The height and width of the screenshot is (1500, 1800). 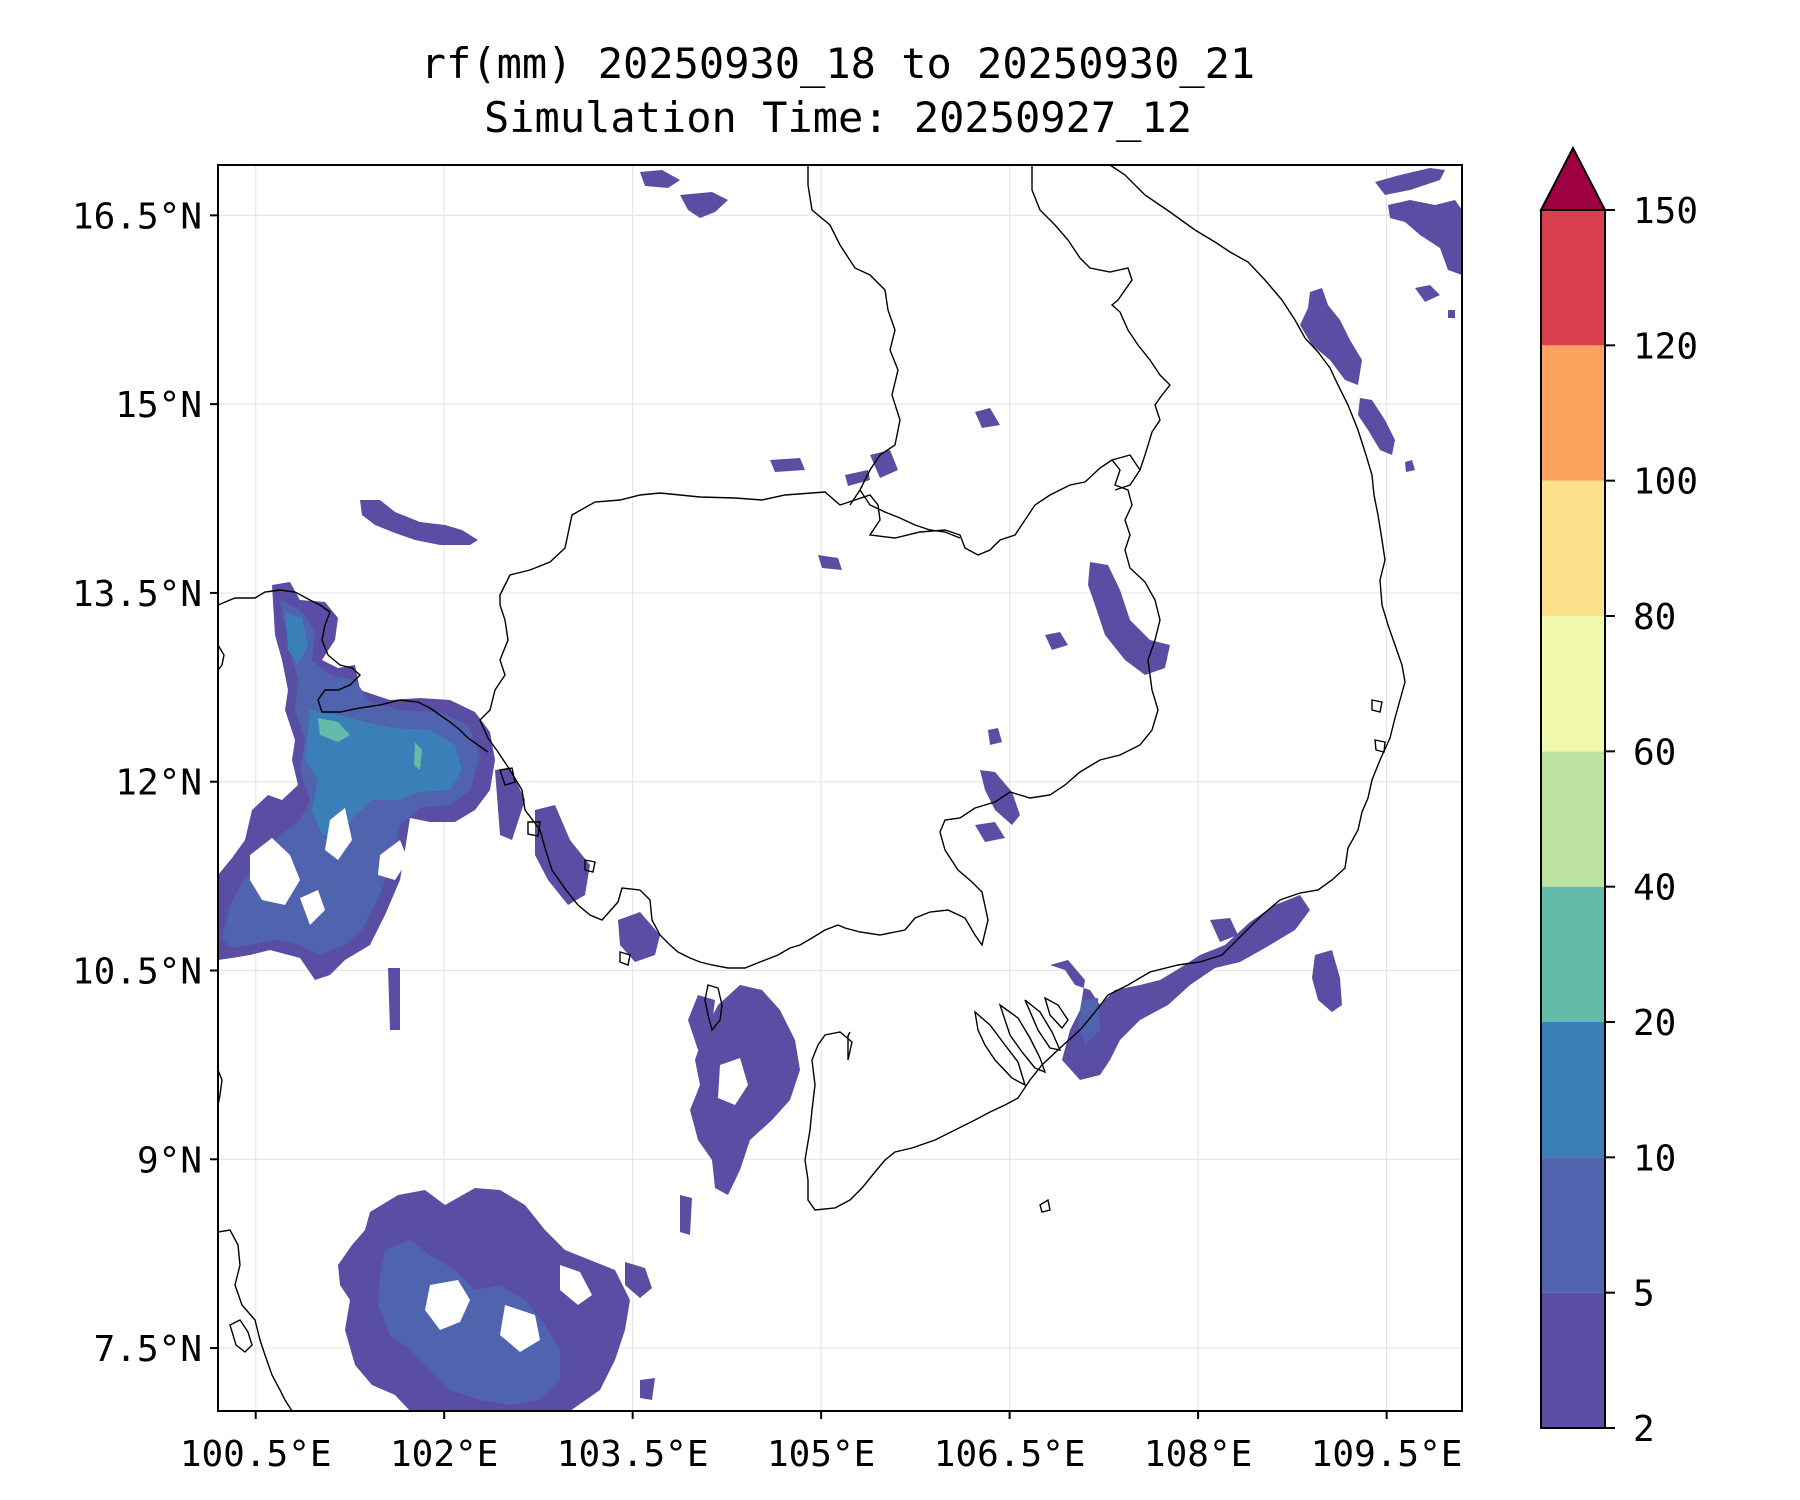 I want to click on colorbar-tick-label: 20, so click(x=1654, y=1023).